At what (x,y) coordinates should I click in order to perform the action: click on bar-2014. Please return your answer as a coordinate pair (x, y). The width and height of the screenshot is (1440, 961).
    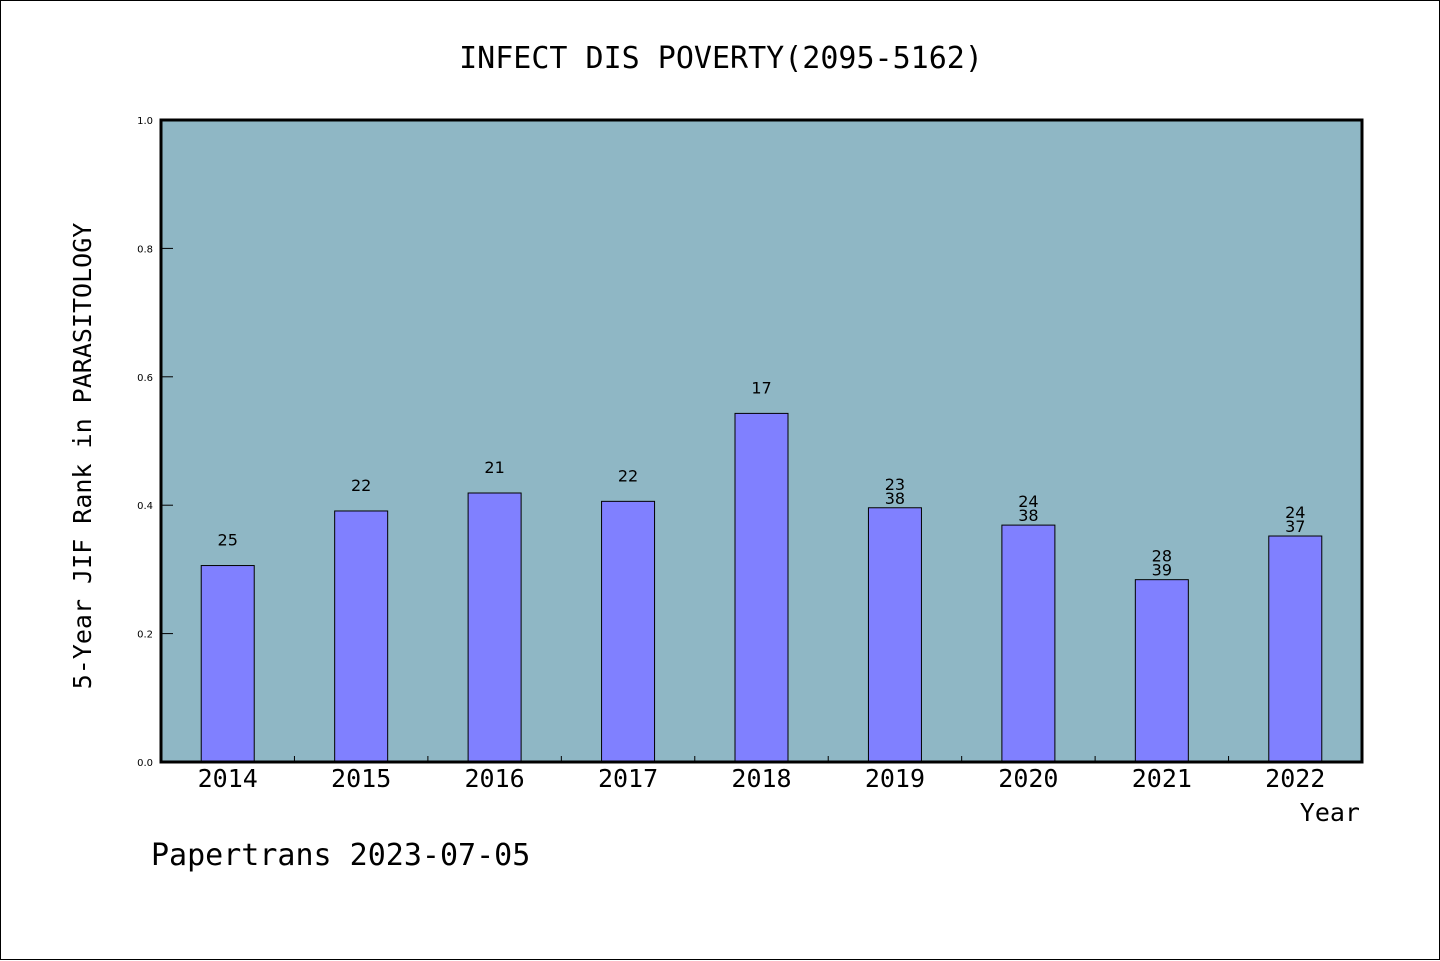
    Looking at the image, I should click on (227, 664).